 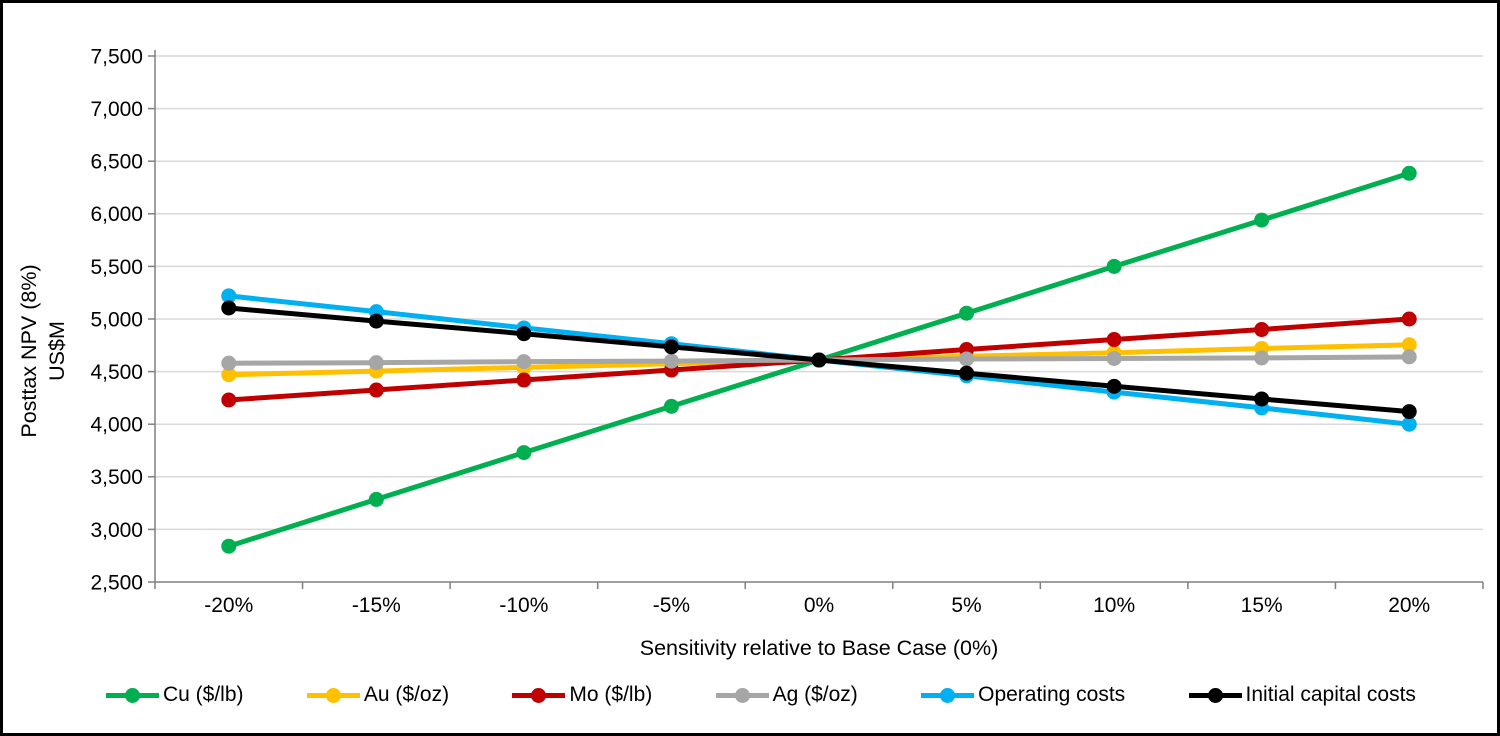 What do you see at coordinates (116, 319) in the screenshot?
I see `y-tick-label: 5,000` at bounding box center [116, 319].